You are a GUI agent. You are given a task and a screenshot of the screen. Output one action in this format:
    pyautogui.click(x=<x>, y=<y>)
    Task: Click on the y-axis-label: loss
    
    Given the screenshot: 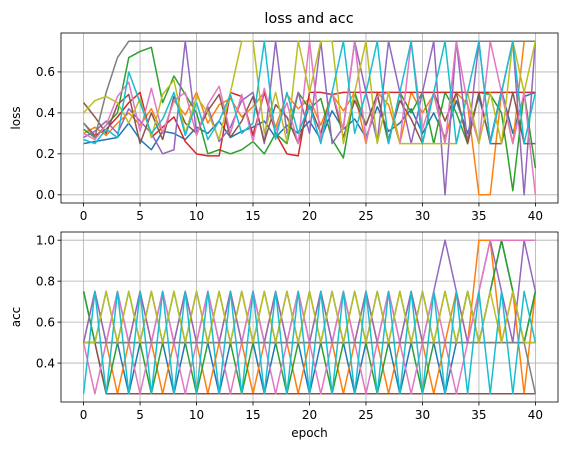 What is the action you would take?
    pyautogui.click(x=16, y=117)
    